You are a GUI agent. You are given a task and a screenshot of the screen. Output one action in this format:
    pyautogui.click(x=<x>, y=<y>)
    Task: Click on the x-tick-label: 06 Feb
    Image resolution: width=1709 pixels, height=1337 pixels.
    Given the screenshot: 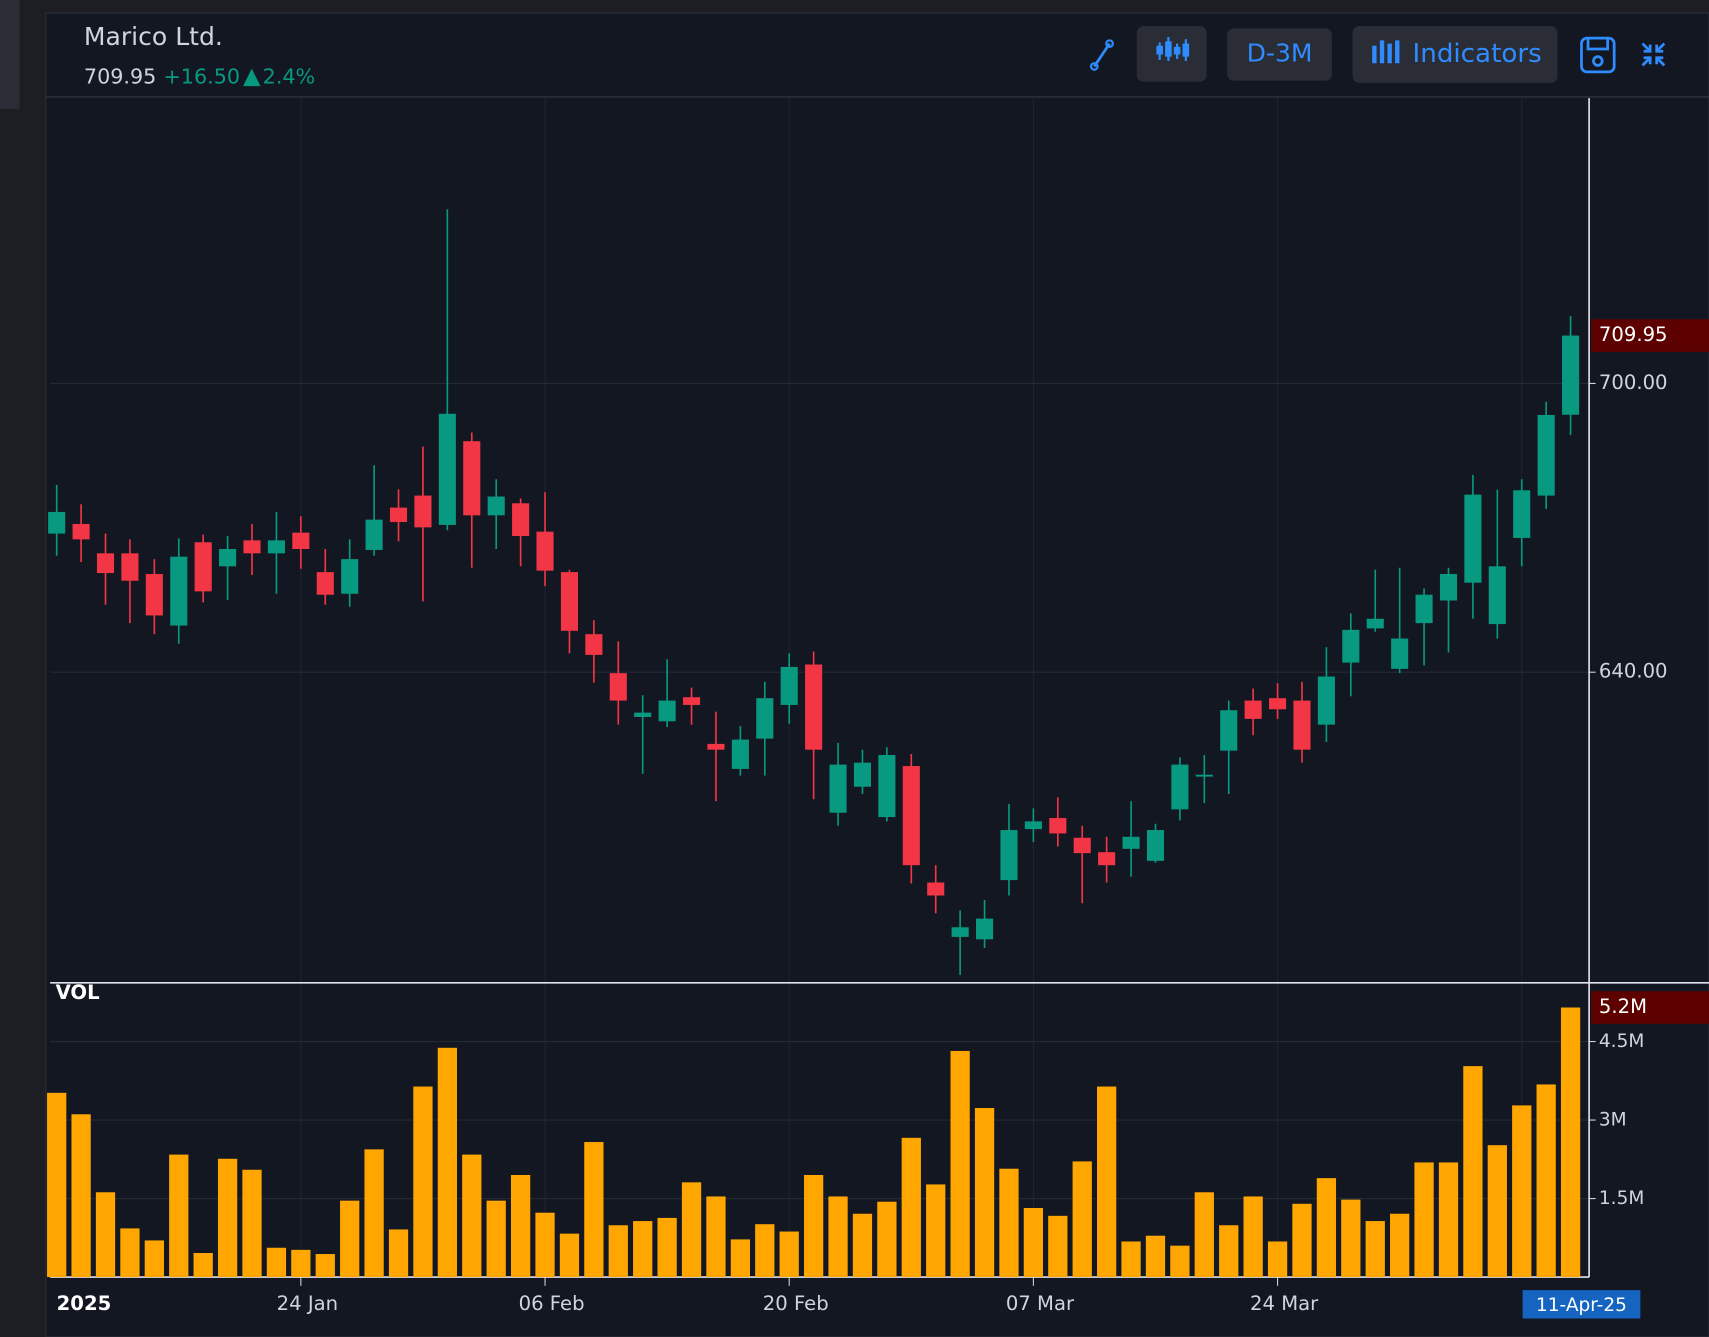 What is the action you would take?
    pyautogui.click(x=552, y=1303)
    